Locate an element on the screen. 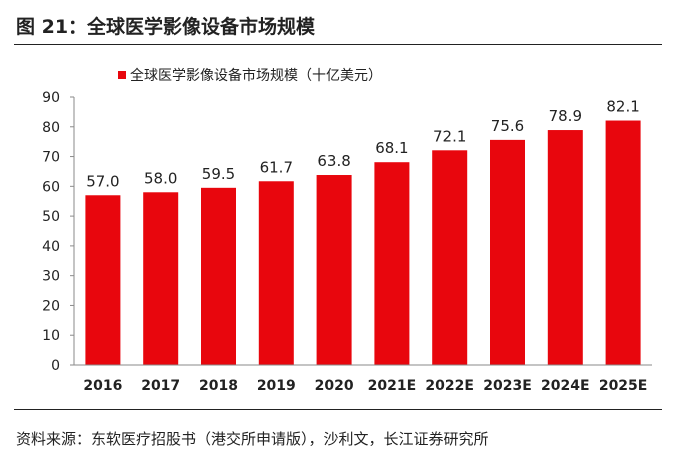 The image size is (678, 464). footer-divider is located at coordinates (338, 409).